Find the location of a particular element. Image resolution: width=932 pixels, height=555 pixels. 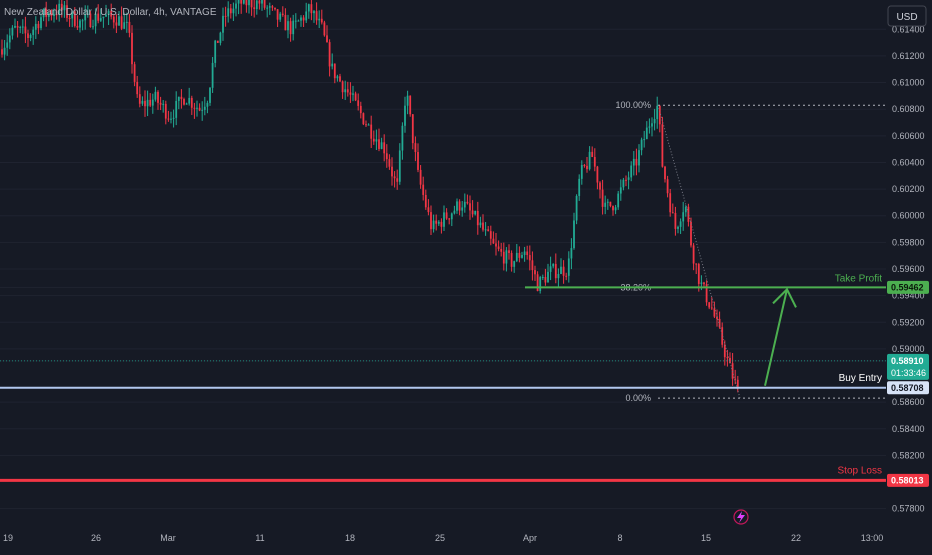

currency-button: USD is located at coordinates (907, 16).